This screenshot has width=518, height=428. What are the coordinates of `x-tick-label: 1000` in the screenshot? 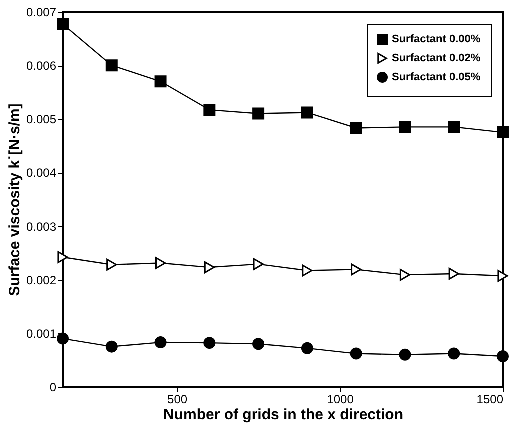 It's located at (340, 399).